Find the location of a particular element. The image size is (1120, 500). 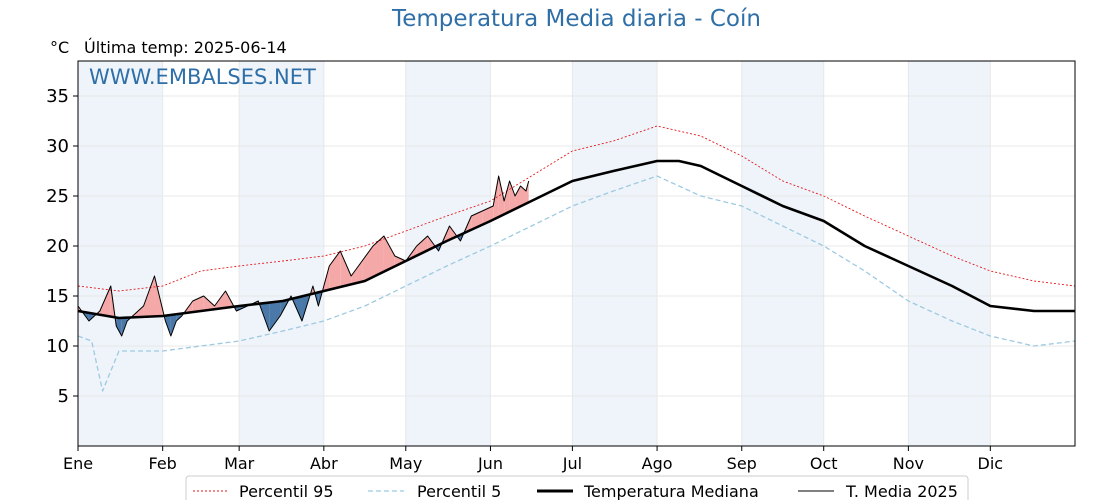

x-tick-label-Sep: Sep is located at coordinates (742, 463).